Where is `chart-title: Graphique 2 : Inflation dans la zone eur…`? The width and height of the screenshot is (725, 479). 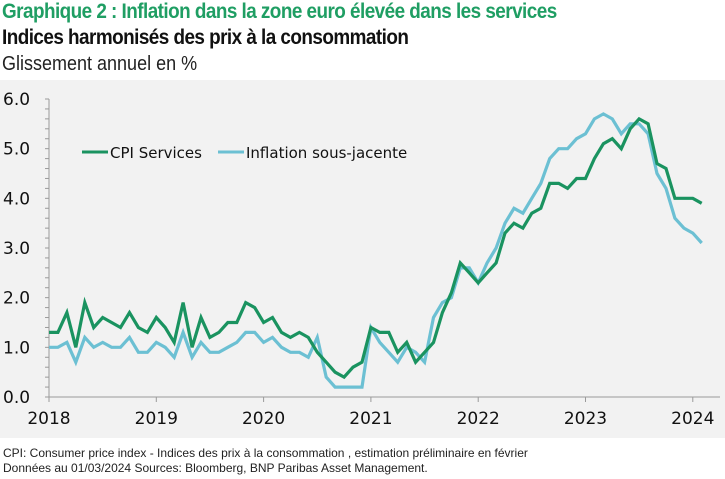 chart-title: Graphique 2 : Inflation dans la zone eur… is located at coordinates (279, 11).